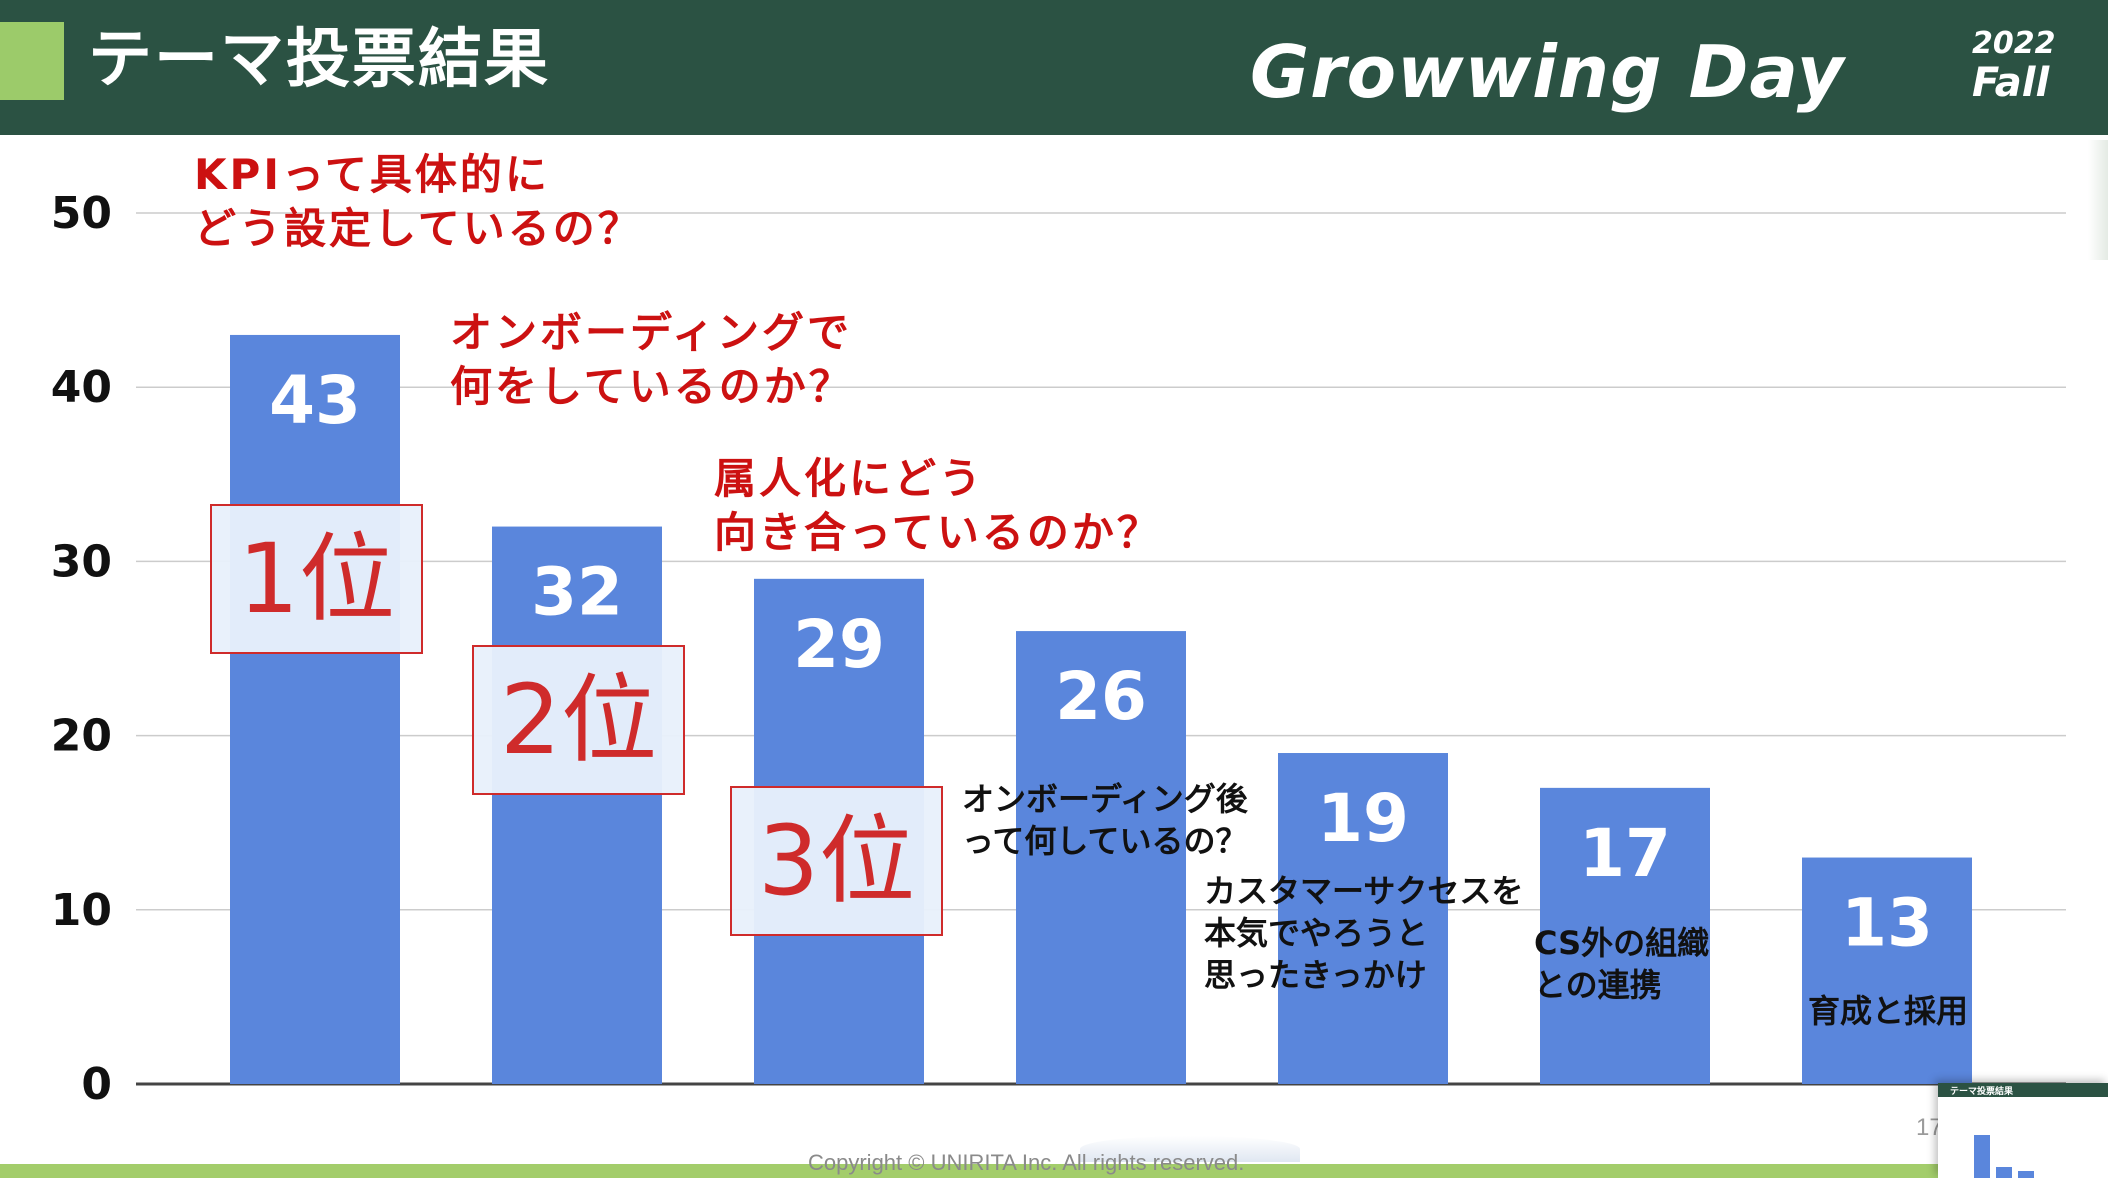  I want to click on footer-bar, so click(1054, 1171).